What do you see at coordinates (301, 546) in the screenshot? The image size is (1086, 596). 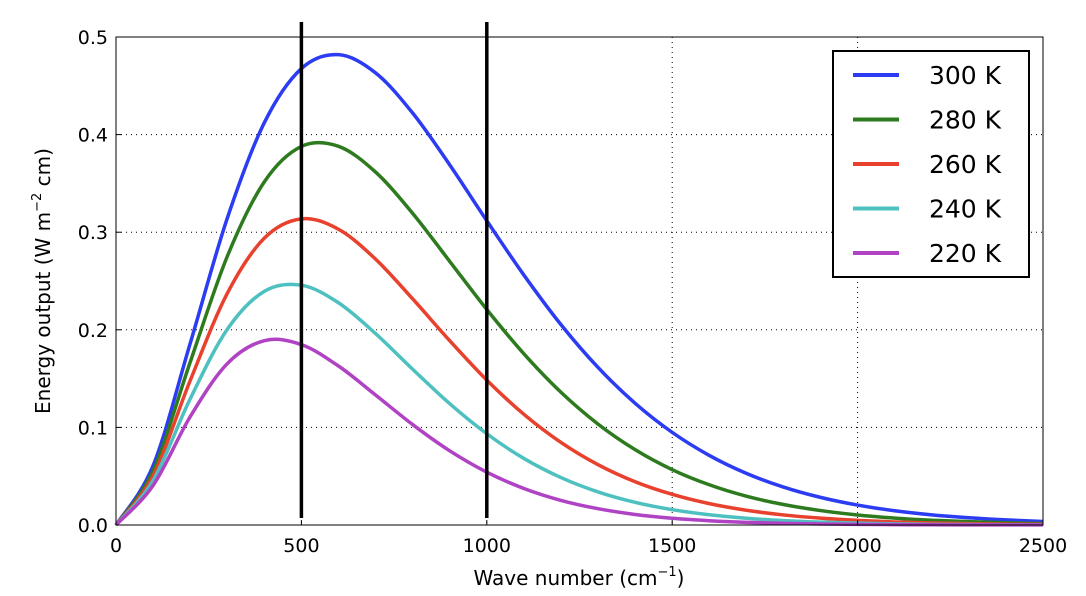 I see `x-tick-label: 500` at bounding box center [301, 546].